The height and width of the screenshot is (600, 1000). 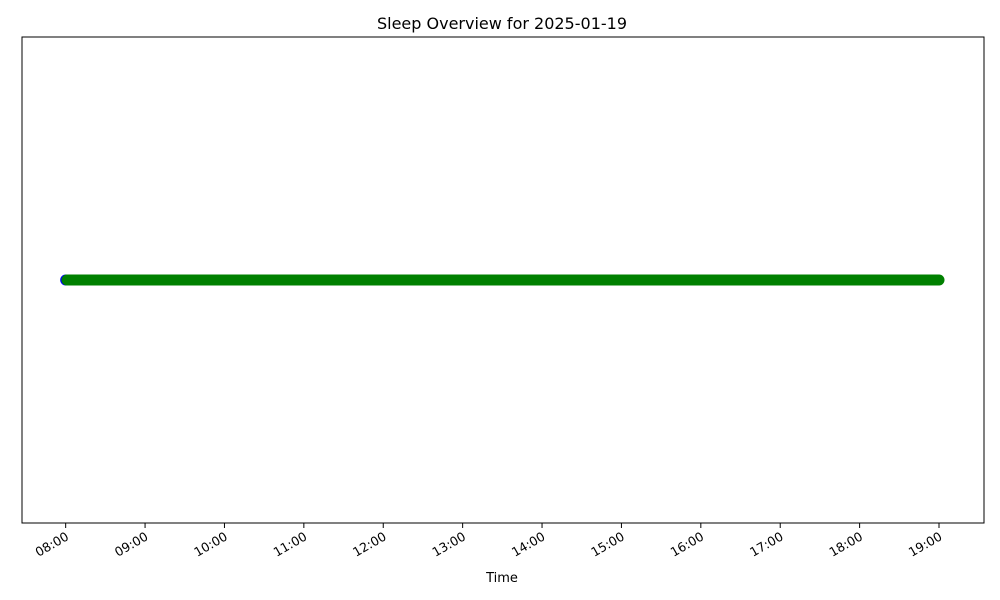 I want to click on plot-marks, so click(x=502, y=280).